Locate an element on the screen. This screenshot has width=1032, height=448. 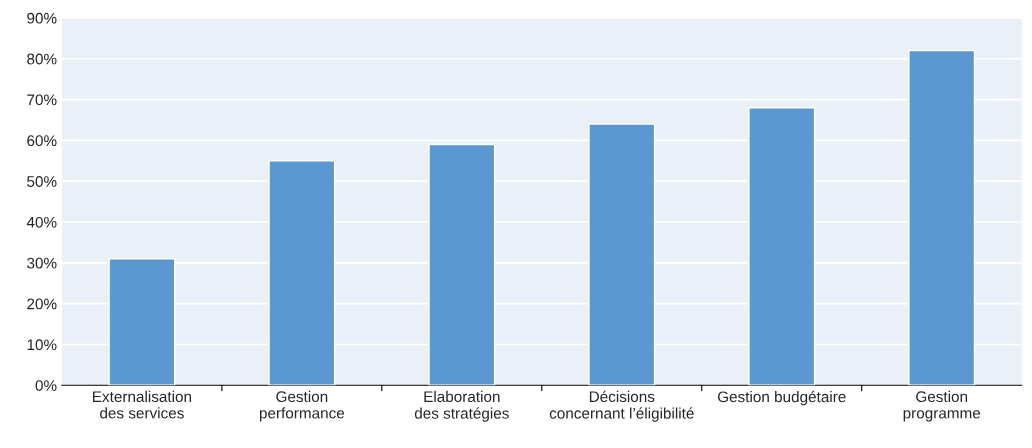
x-tick-label: Externalisation des services is located at coordinates (142, 404).